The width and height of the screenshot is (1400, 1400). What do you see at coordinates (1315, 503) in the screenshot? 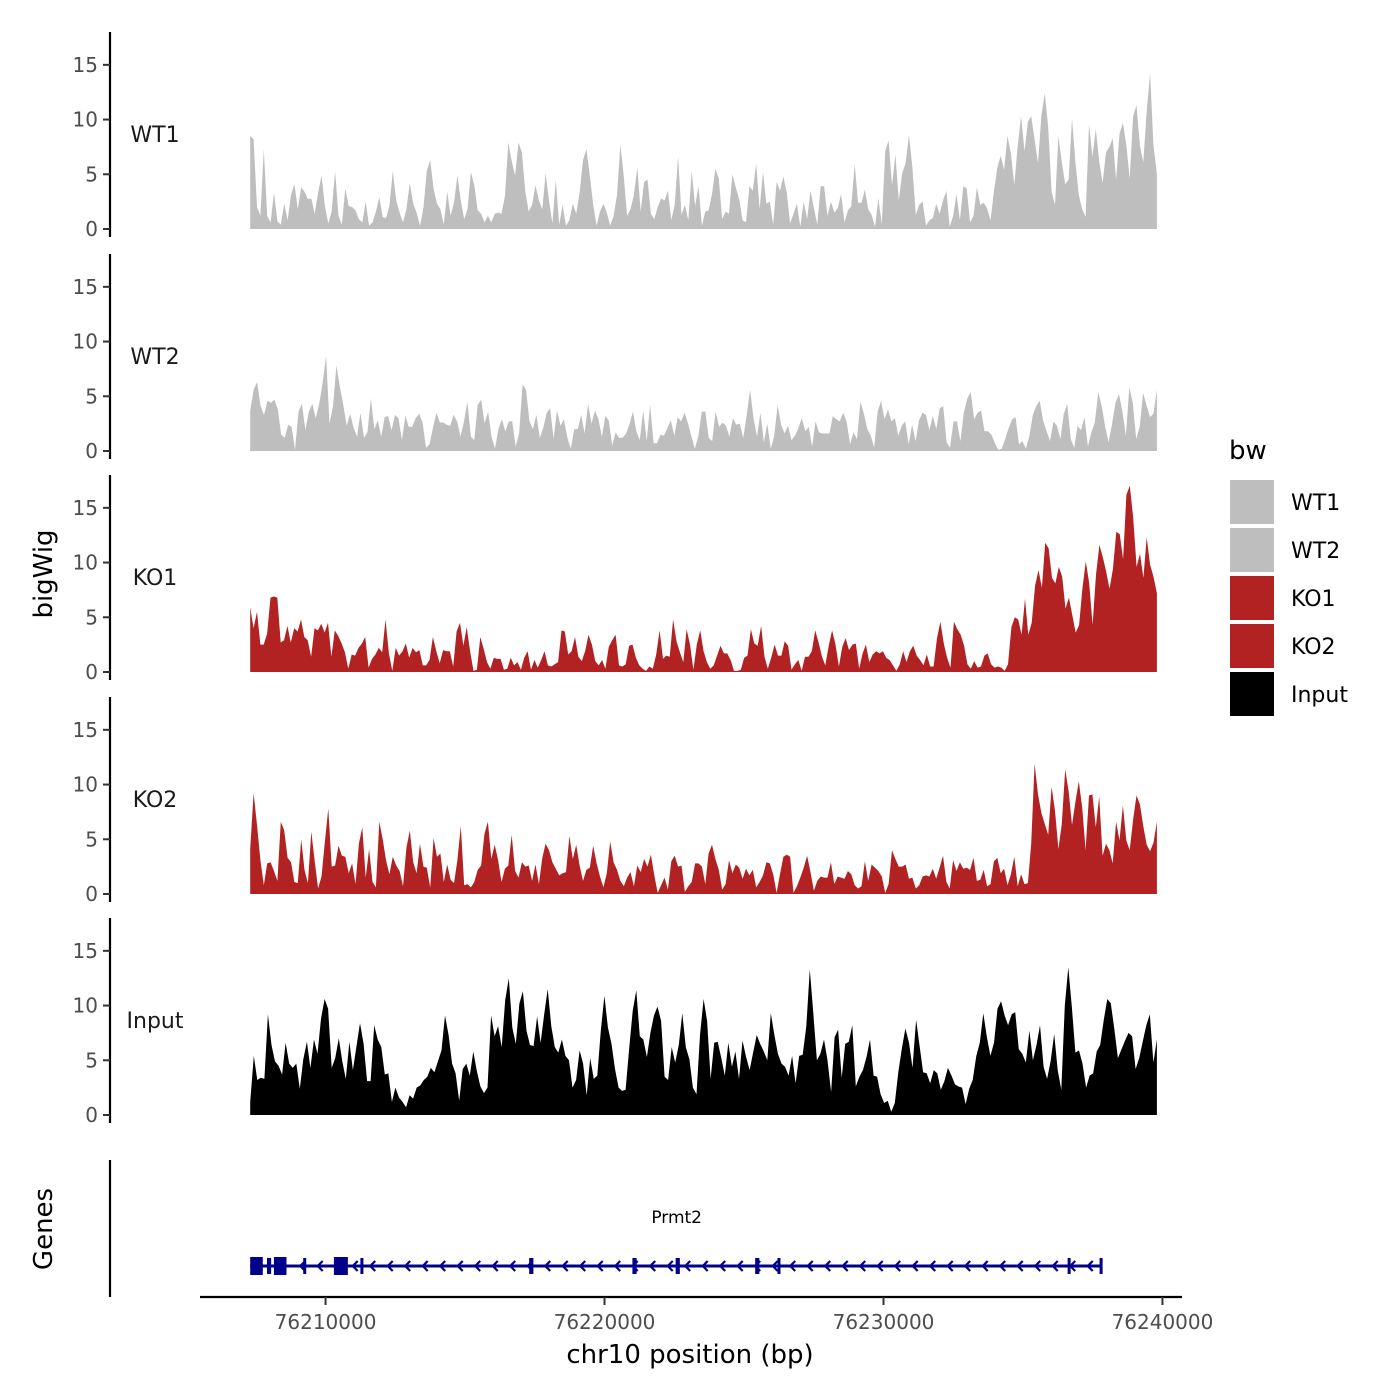
I see `legend-label-wt1: WT1` at bounding box center [1315, 503].